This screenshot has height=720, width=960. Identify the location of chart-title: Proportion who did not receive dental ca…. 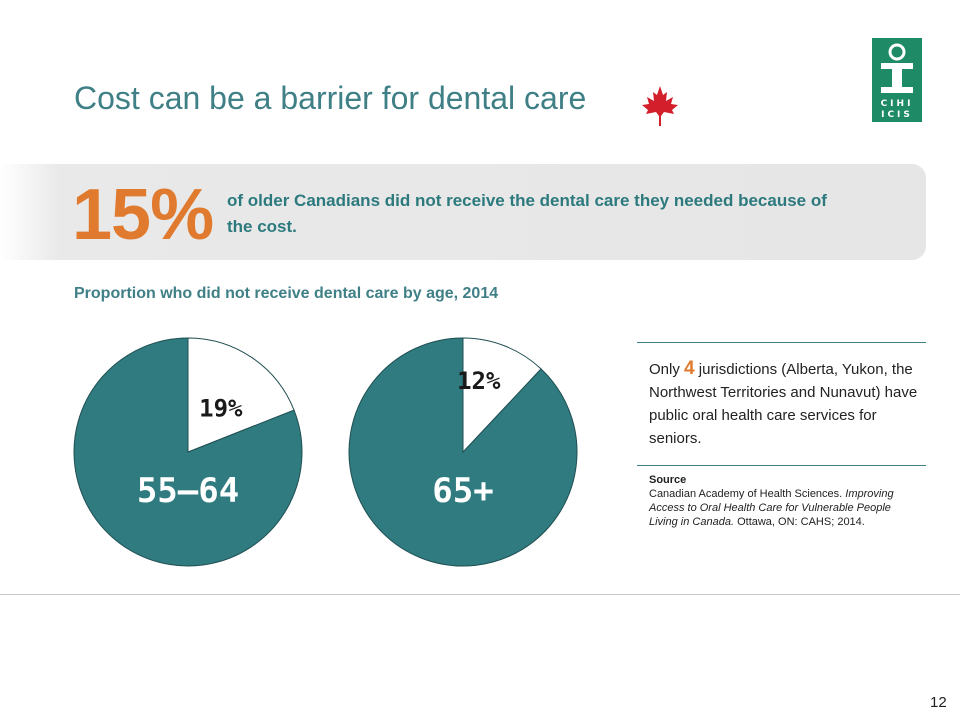
(286, 293).